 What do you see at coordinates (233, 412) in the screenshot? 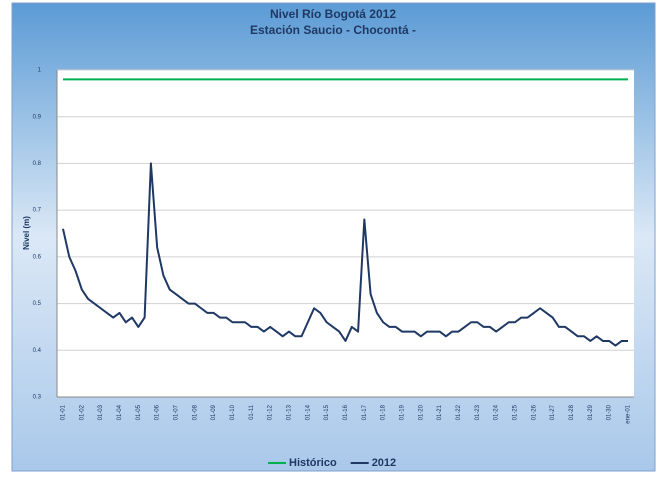
I see `x-tick-label: 01-10` at bounding box center [233, 412].